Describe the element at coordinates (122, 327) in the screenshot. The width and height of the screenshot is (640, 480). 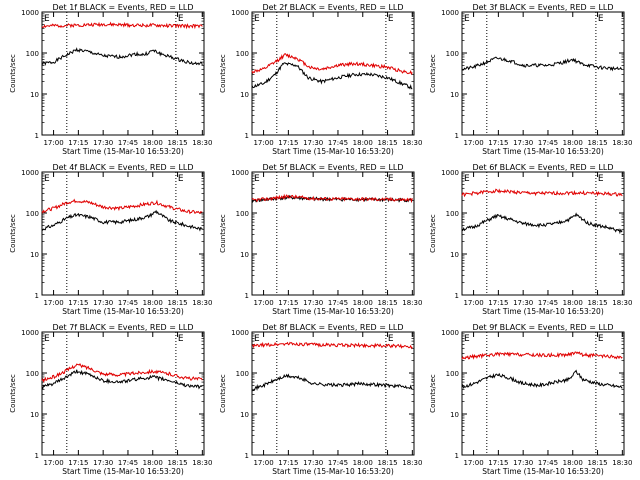
I see `panel-title: Det 7f BLACK = Events, RED = LLD` at that location.